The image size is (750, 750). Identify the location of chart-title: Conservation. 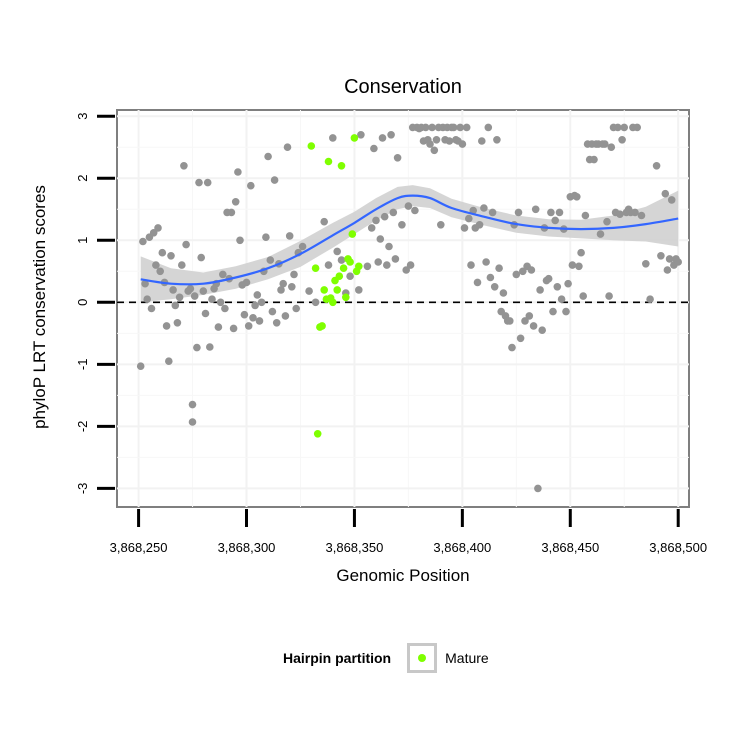
(403, 87).